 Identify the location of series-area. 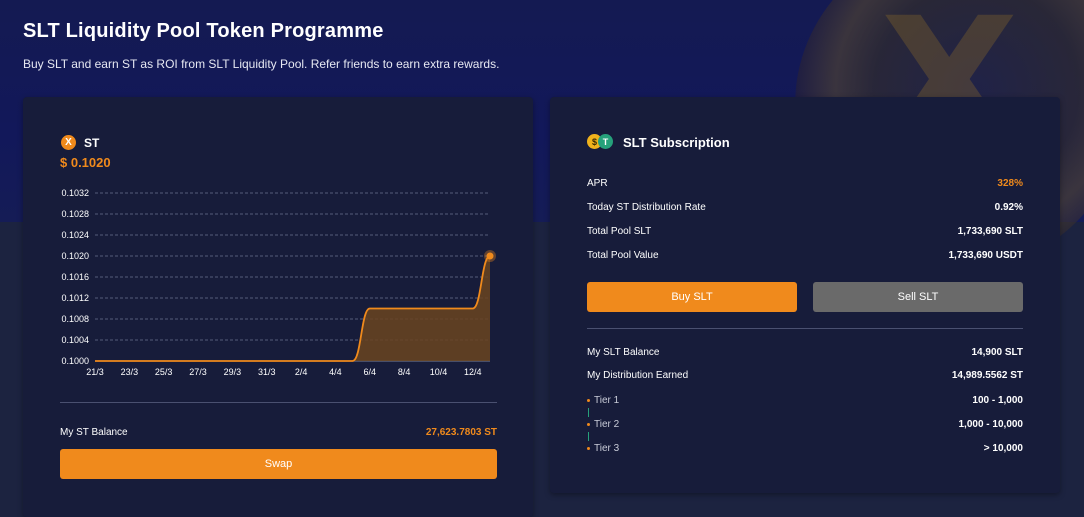
(292, 308).